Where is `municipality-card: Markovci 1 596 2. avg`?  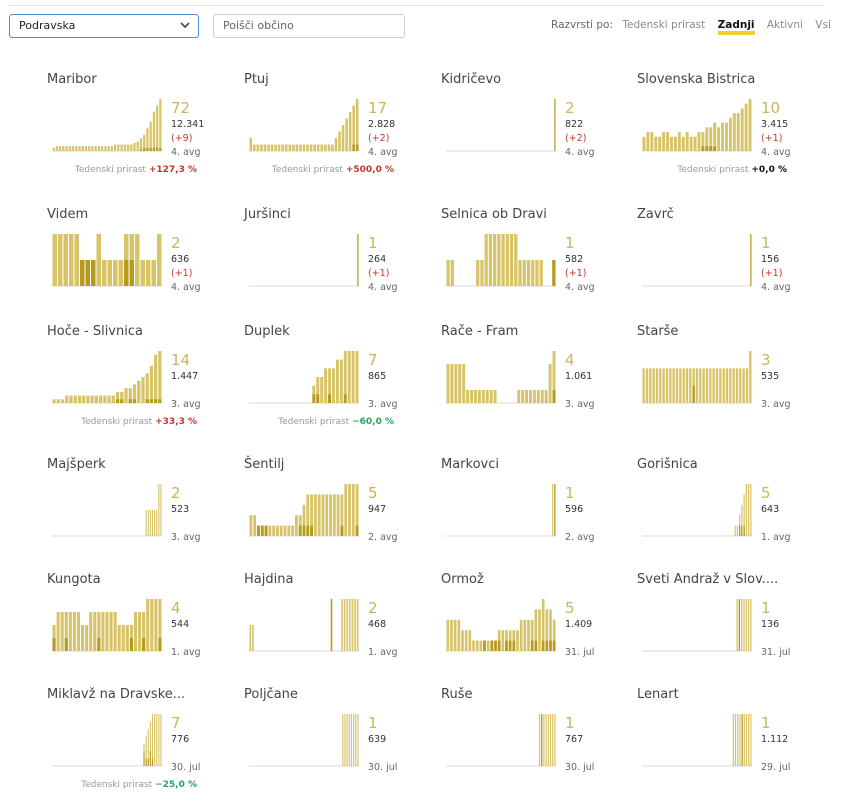
municipality-card: Markovci 1 596 2. avg is located at coordinates (531, 519).